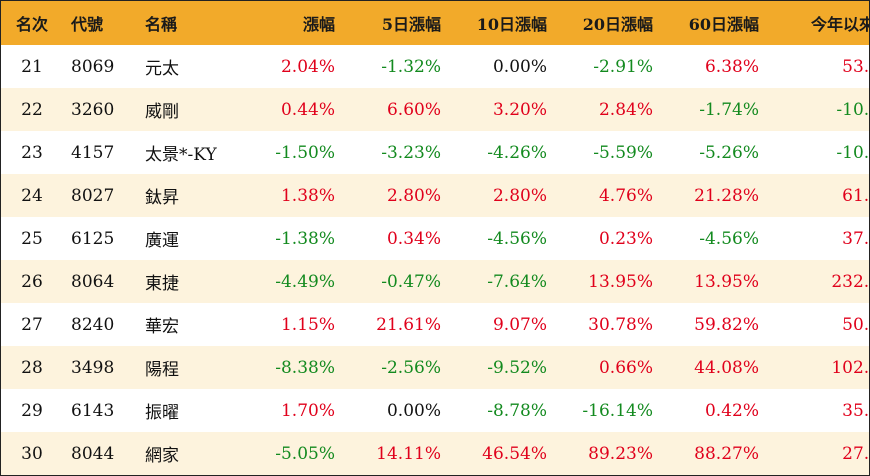 The width and height of the screenshot is (870, 476). What do you see at coordinates (93, 324) in the screenshot?
I see `code-cell: 8240` at bounding box center [93, 324].